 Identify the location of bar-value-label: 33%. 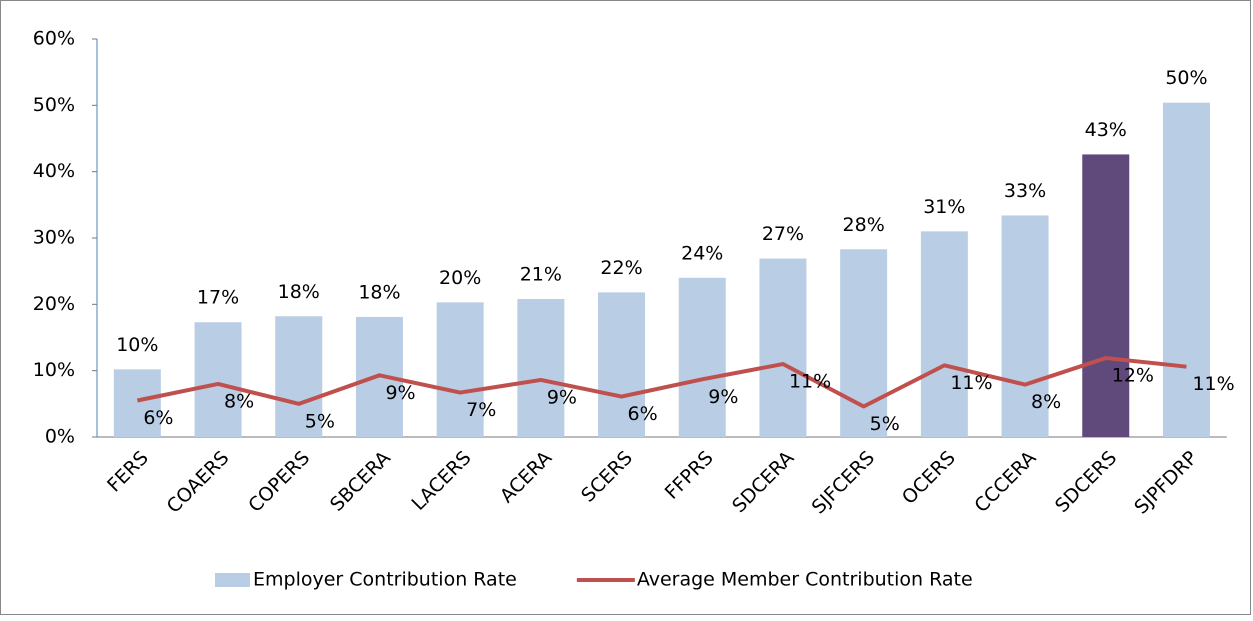
(1025, 191).